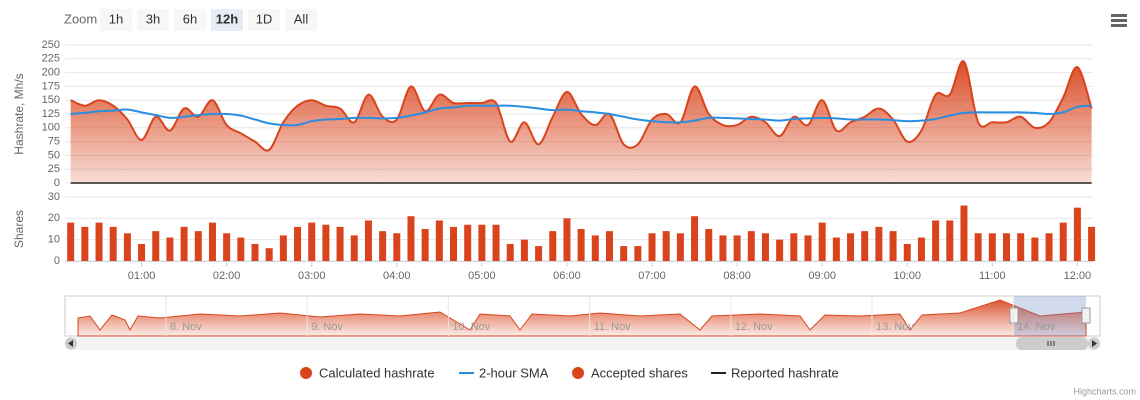  What do you see at coordinates (51, 128) in the screenshot?
I see `y-tick-label: 100` at bounding box center [51, 128].